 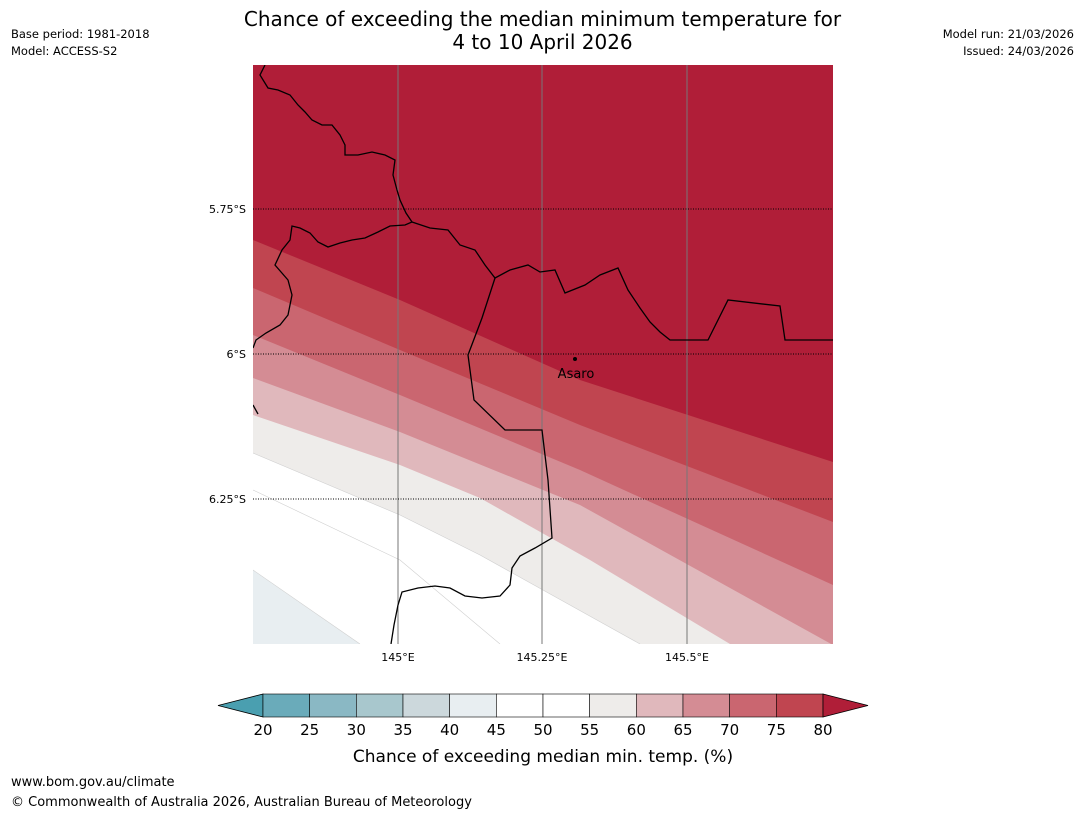 What do you see at coordinates (822, 730) in the screenshot?
I see `colorbar-tick-80: 80` at bounding box center [822, 730].